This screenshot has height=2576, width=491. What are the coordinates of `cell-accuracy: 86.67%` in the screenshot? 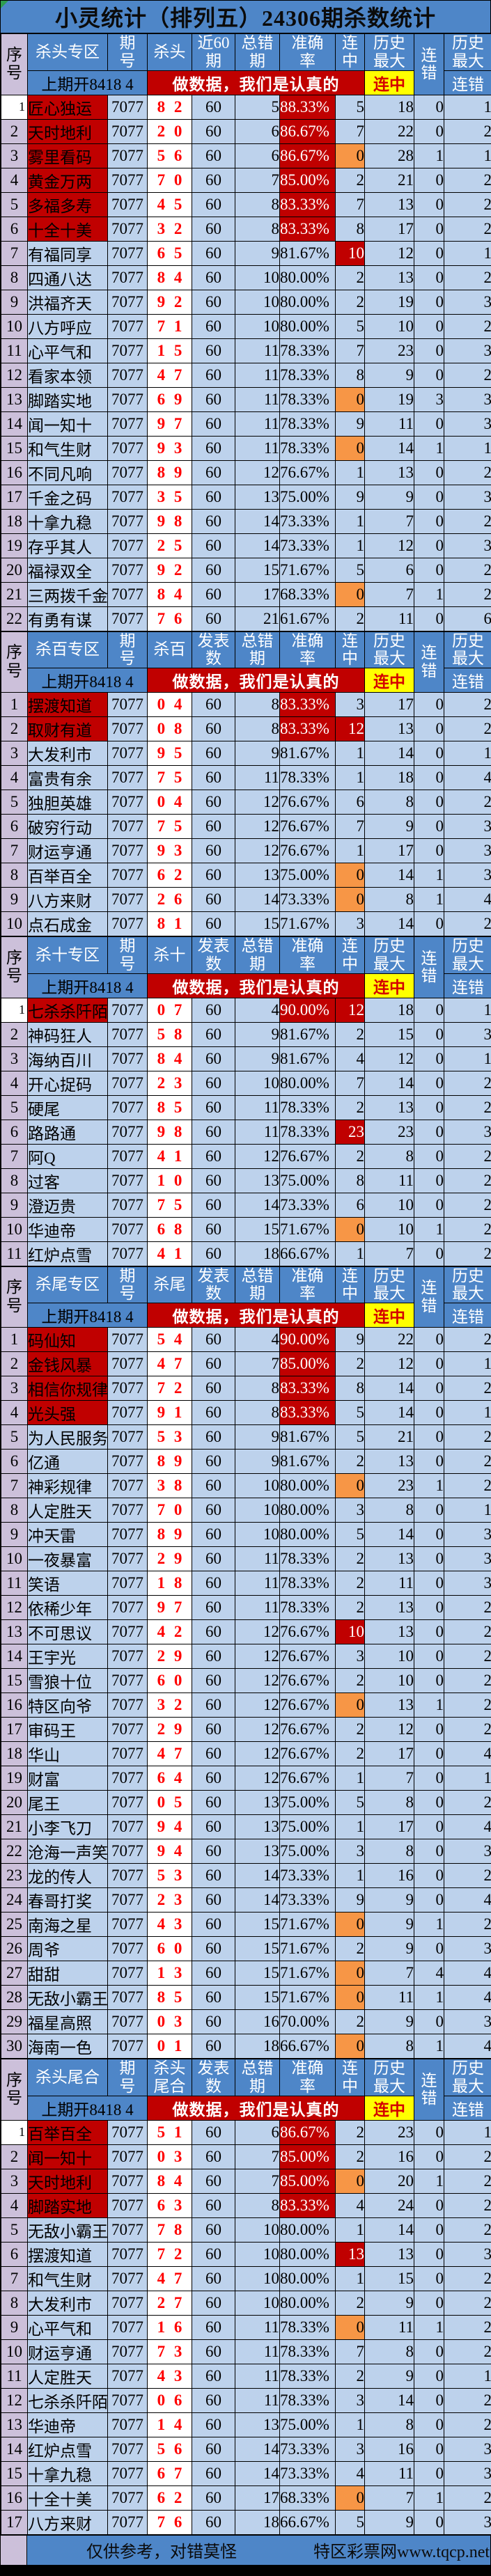 It's located at (307, 2132).